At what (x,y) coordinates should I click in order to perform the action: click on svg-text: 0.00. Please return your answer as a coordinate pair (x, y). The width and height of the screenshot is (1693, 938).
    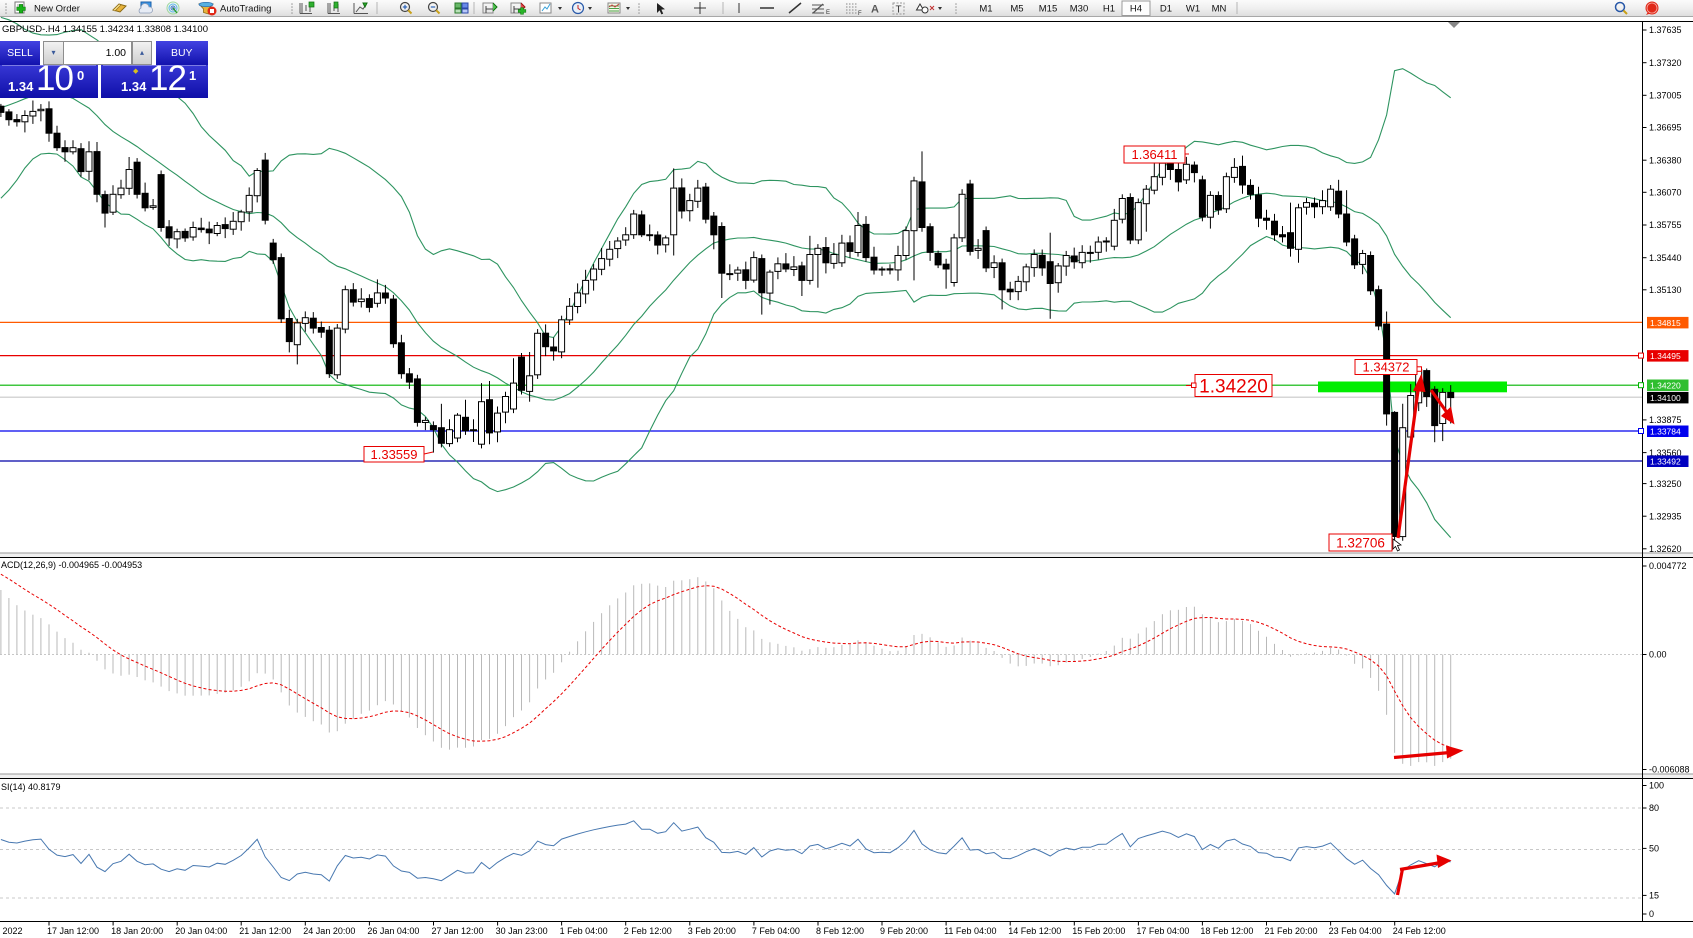
    Looking at the image, I should click on (1658, 655).